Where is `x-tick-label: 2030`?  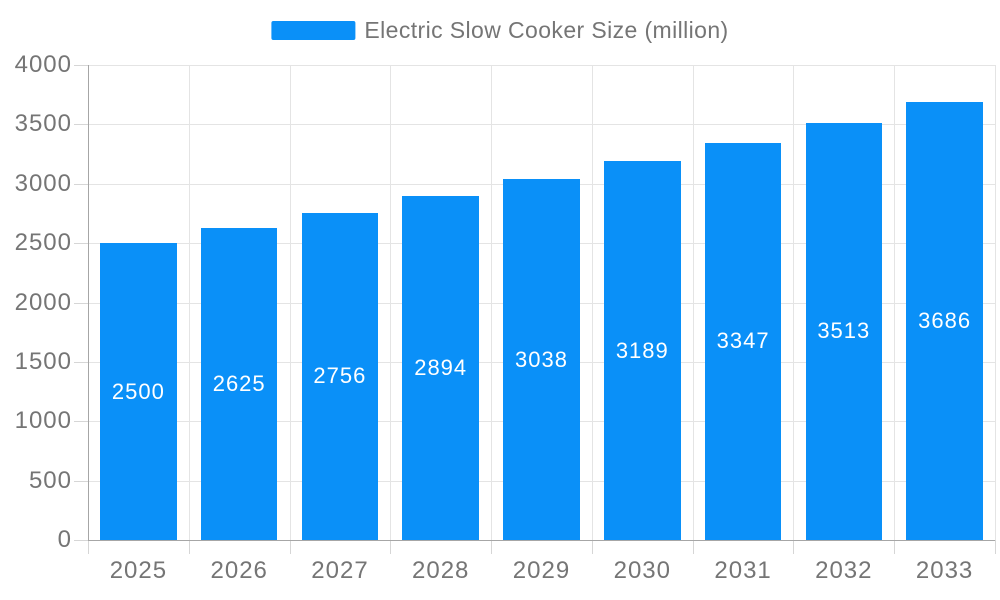
x-tick-label: 2030 is located at coordinates (642, 570).